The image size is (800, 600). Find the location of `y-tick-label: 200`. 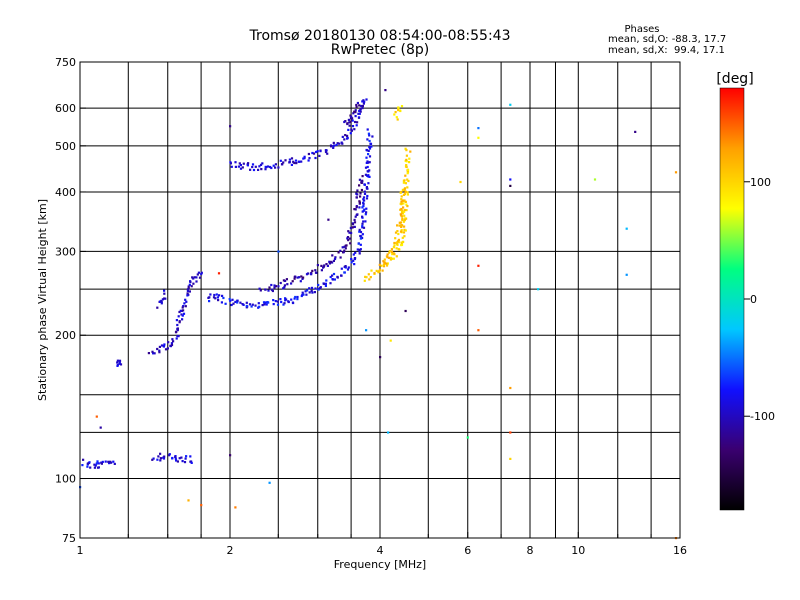

y-tick-label: 200 is located at coordinates (65, 335).